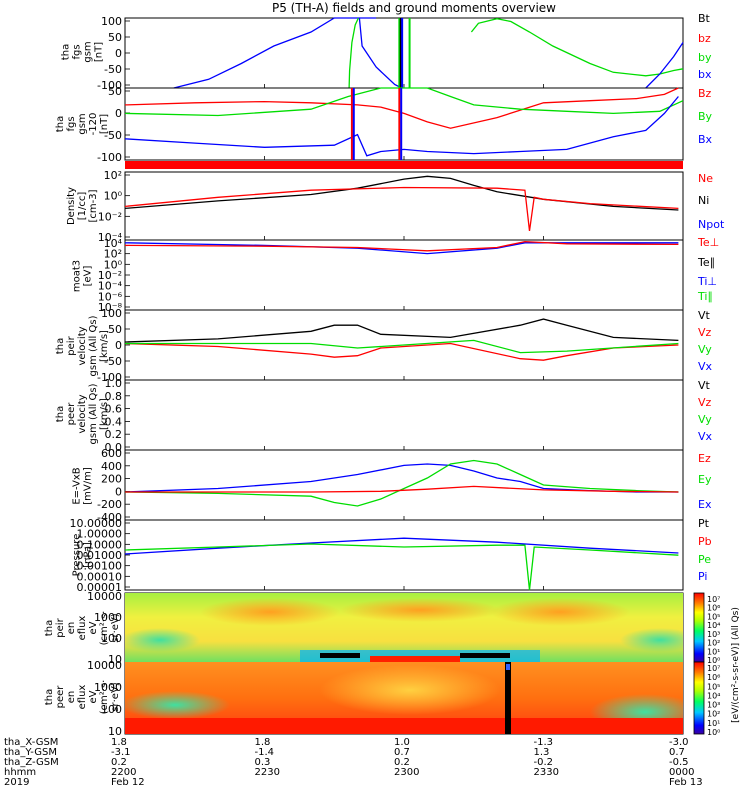 The image size is (750, 800). What do you see at coordinates (704, 18) in the screenshot?
I see `legend-Bt: Bt` at bounding box center [704, 18].